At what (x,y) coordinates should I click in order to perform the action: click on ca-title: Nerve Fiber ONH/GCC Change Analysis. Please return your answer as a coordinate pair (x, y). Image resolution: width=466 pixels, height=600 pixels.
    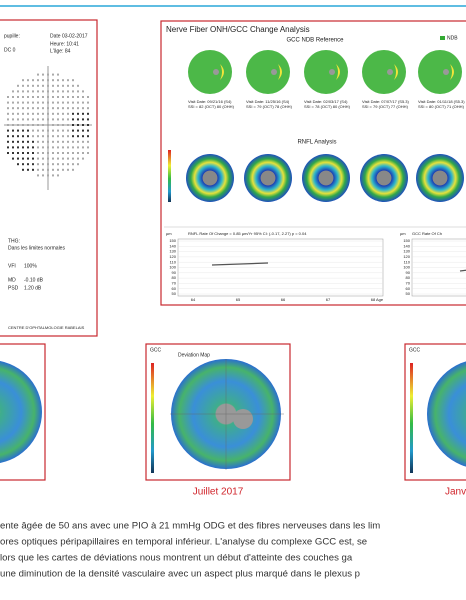
    Looking at the image, I should click on (238, 29).